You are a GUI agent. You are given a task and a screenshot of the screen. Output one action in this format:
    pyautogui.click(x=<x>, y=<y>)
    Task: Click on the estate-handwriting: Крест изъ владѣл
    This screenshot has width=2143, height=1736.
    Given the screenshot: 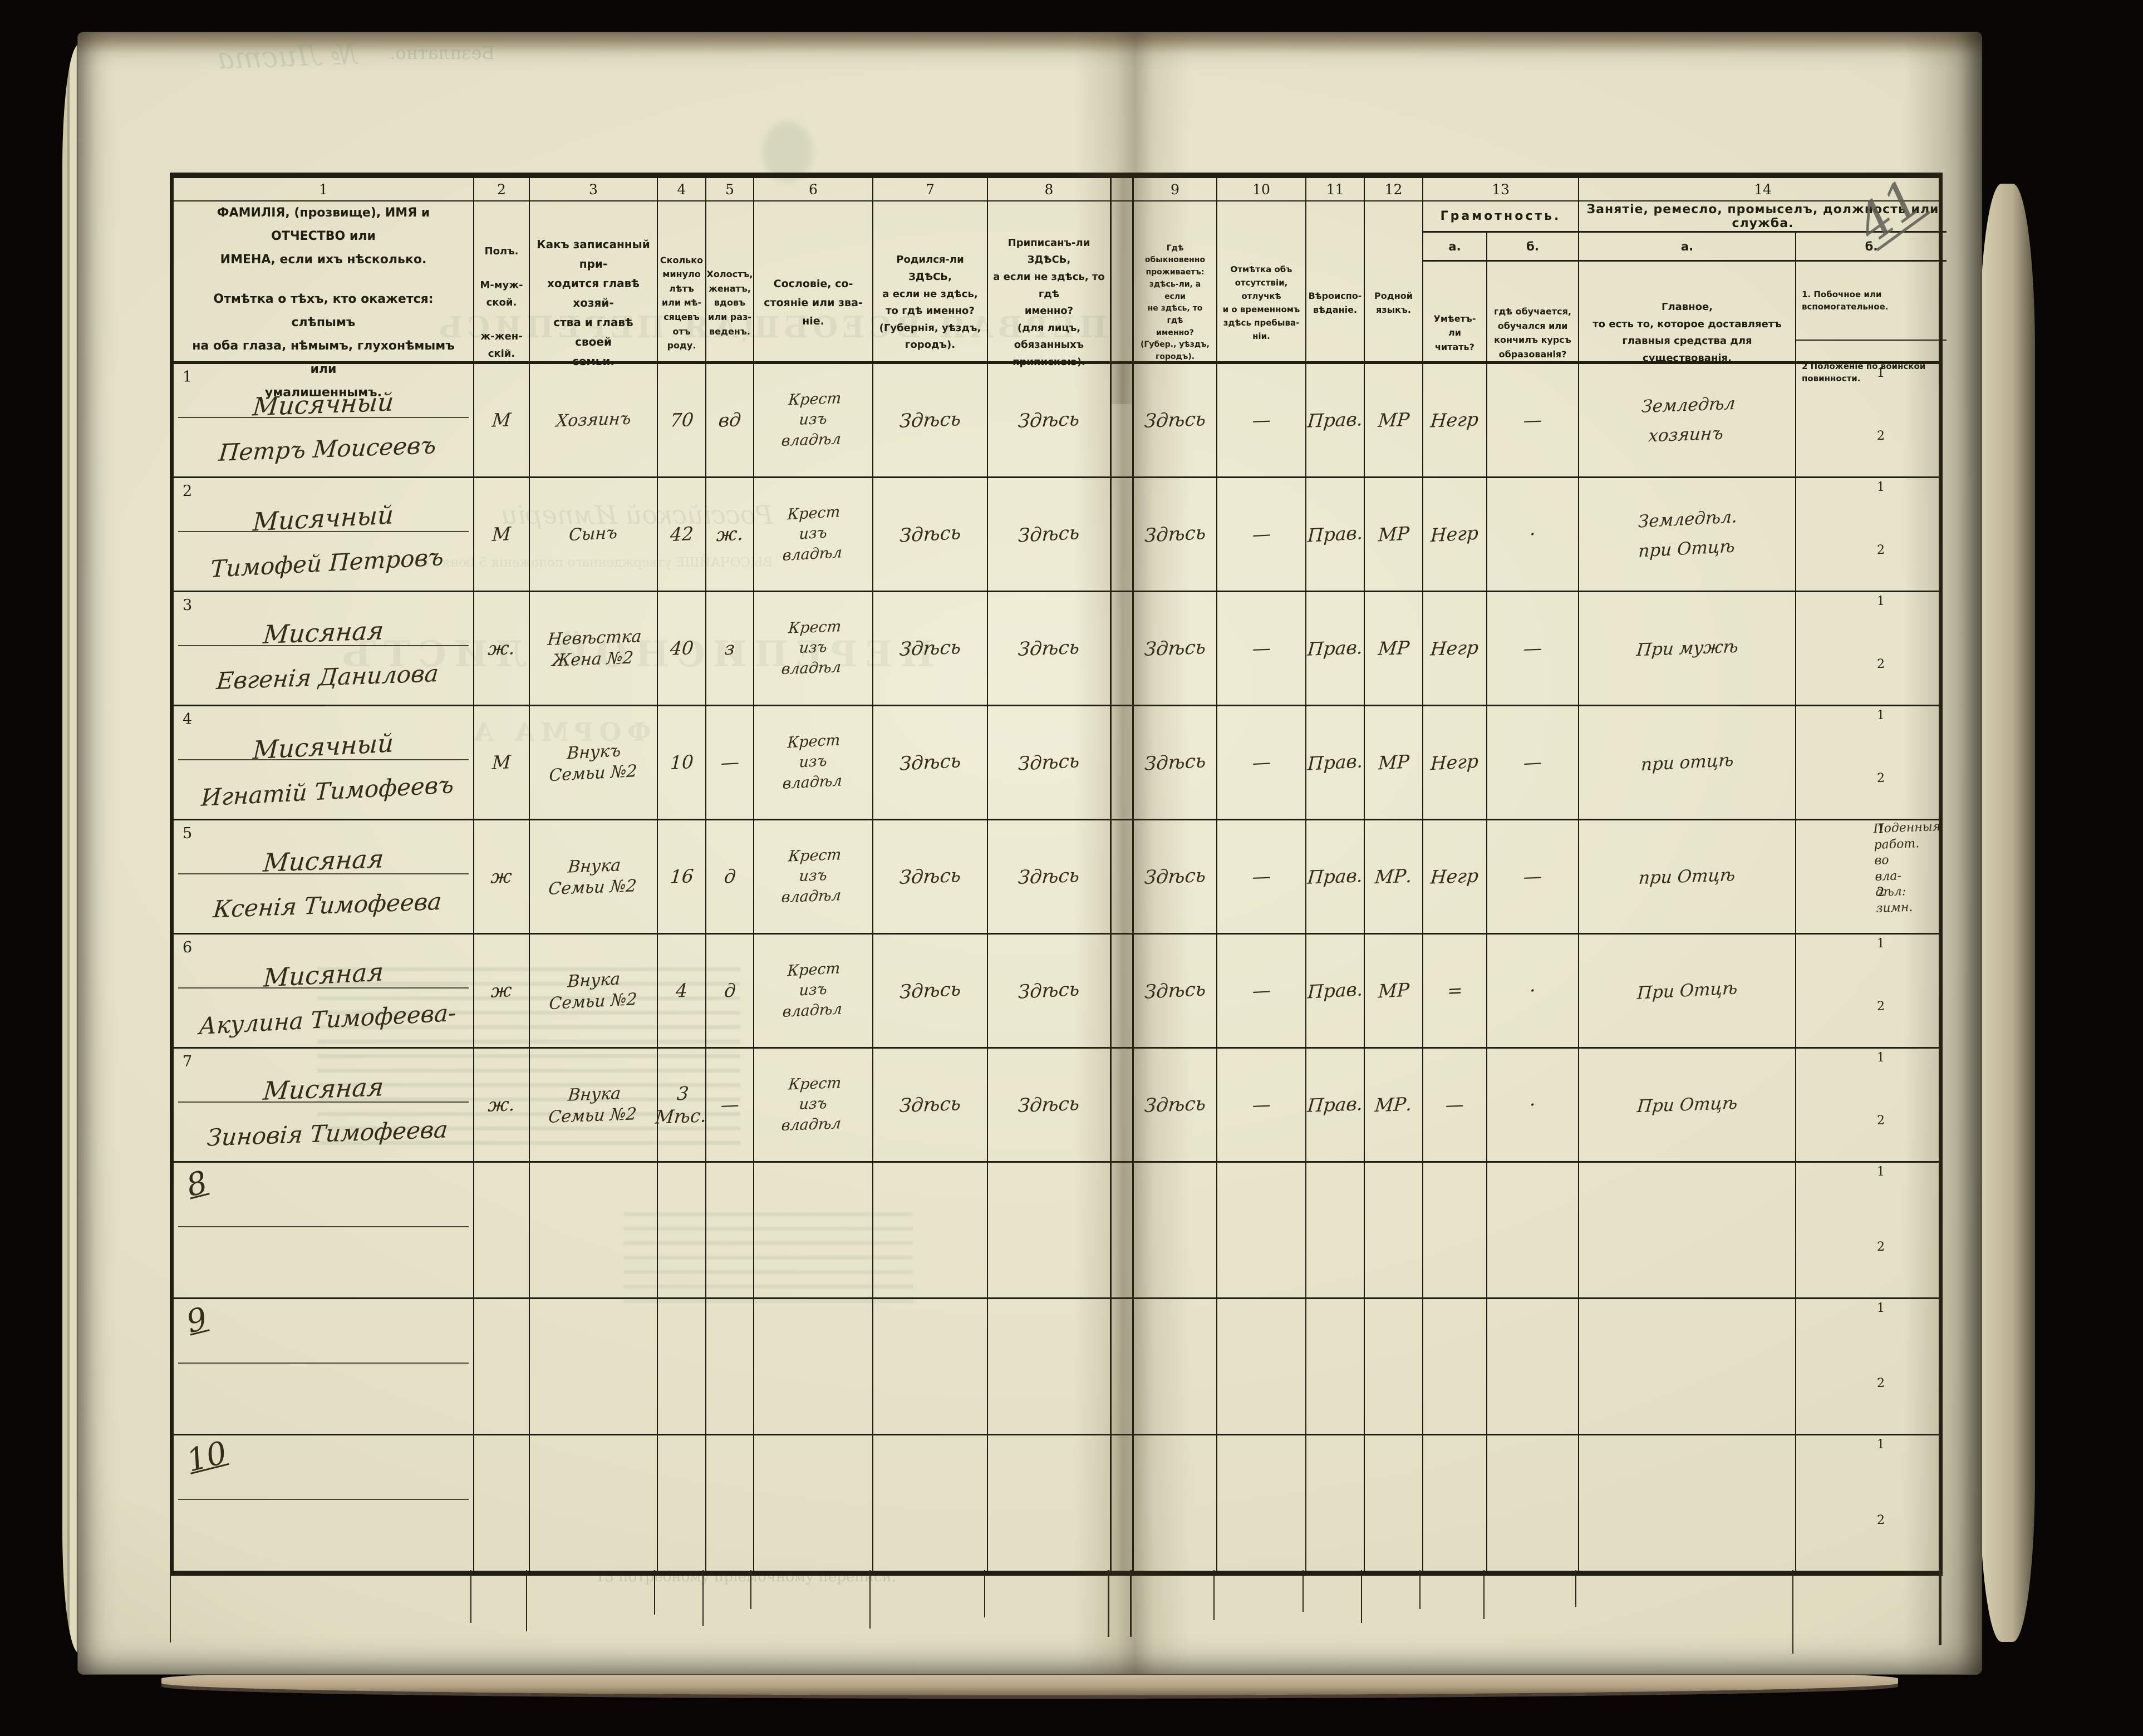 What is the action you would take?
    pyautogui.click(x=811, y=1104)
    